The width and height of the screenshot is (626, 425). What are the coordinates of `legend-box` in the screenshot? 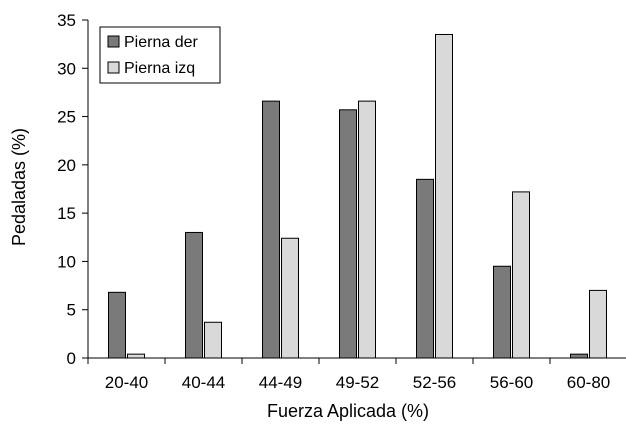 It's located at (160, 55).